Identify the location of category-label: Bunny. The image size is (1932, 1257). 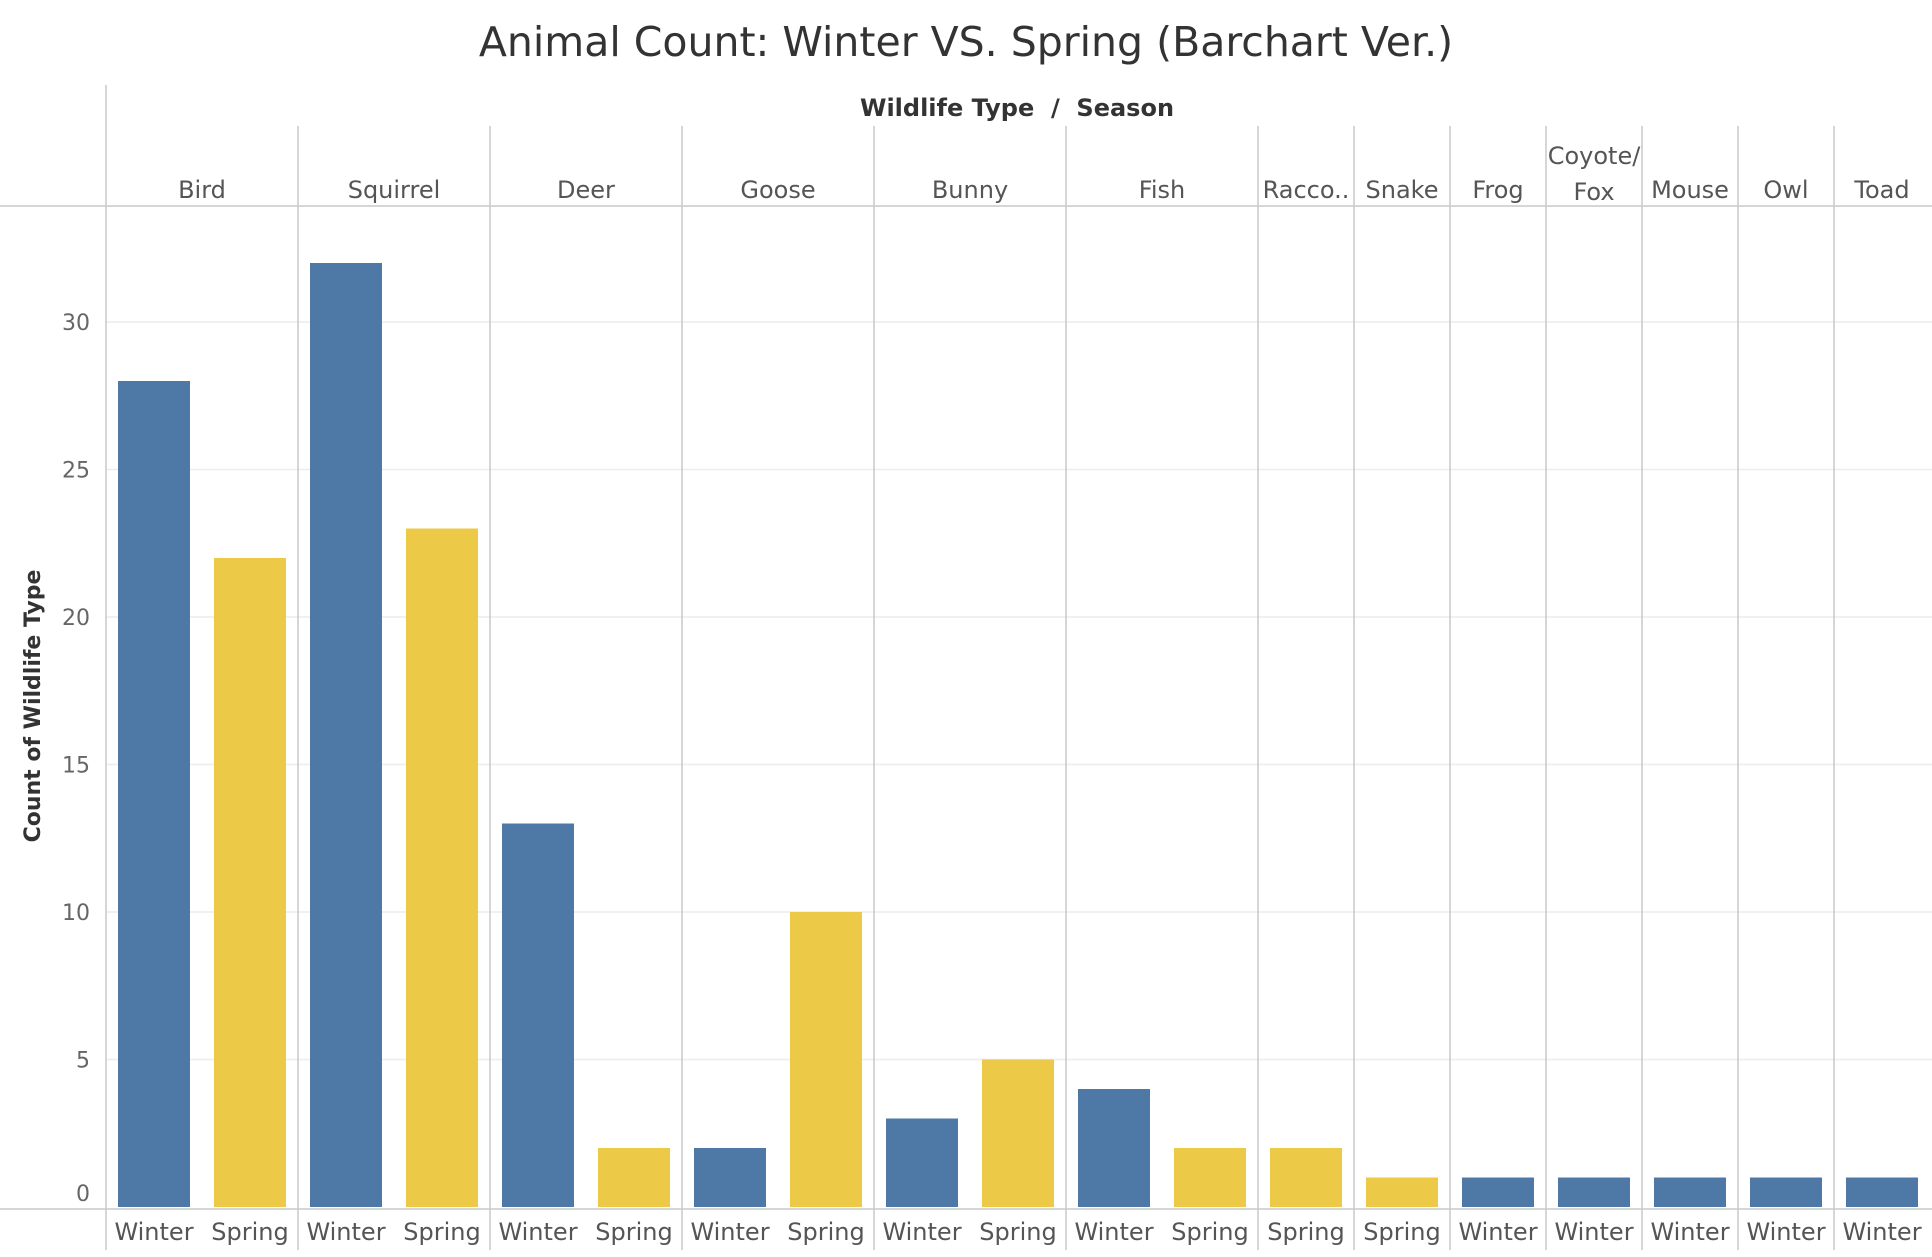
(970, 190).